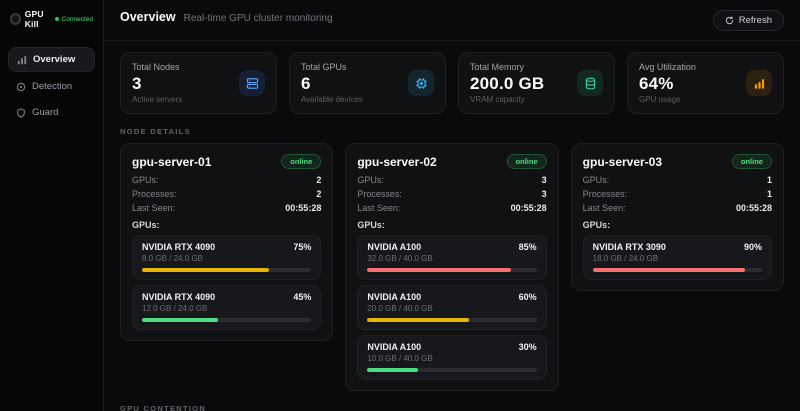 The height and width of the screenshot is (411, 800). I want to click on page-subtitle: Real-time GPU cluster monitoring, so click(258, 18).